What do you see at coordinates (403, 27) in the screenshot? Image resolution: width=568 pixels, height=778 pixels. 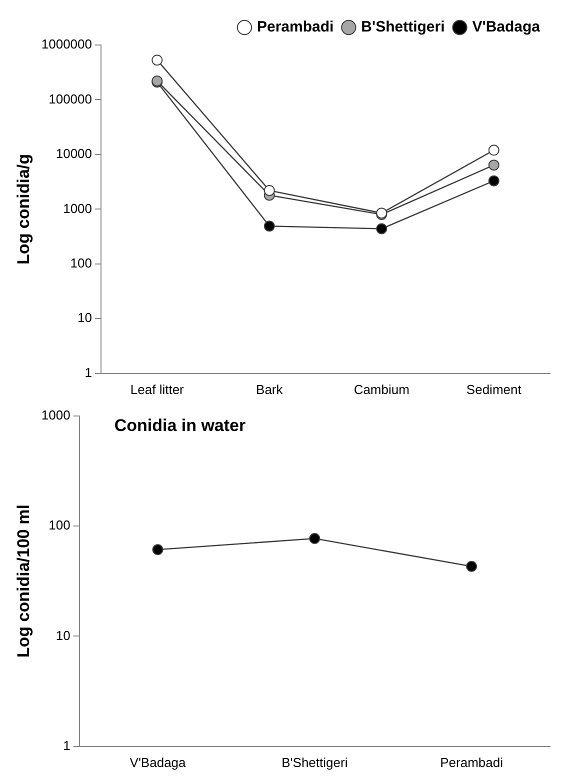 I see `legend-label: B'Shettigeri` at bounding box center [403, 27].